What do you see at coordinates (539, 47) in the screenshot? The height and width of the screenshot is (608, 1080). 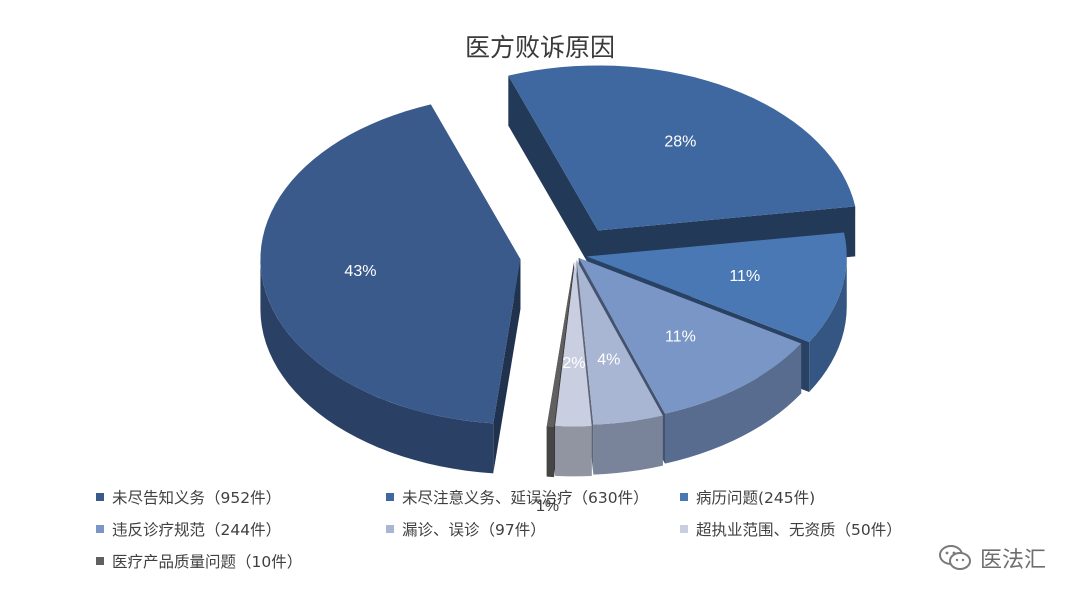 I see `chart-title: 医方败诉原因` at bounding box center [539, 47].